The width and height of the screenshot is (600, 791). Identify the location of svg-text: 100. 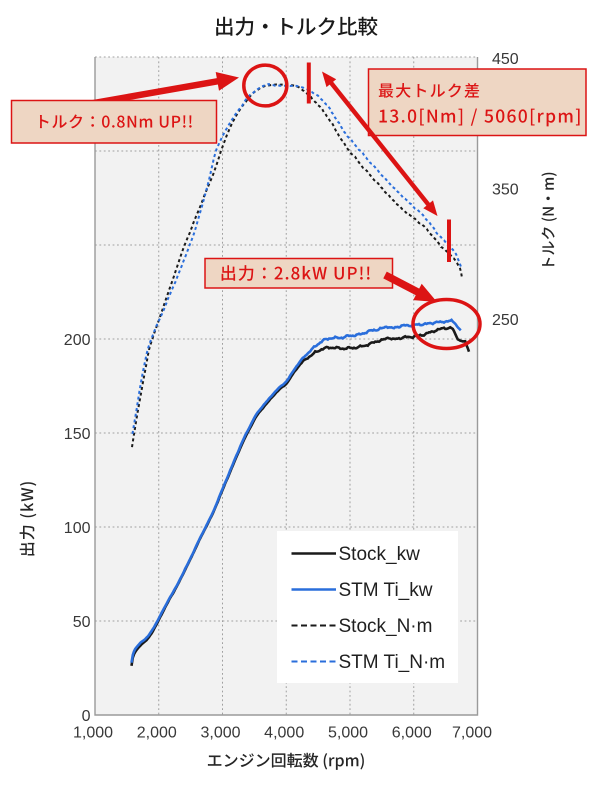
(77, 528).